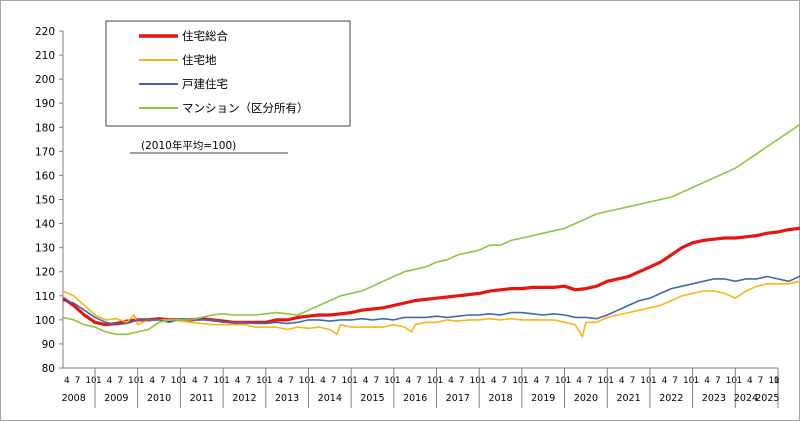  What do you see at coordinates (415, 398) in the screenshot?
I see `x-year-label: 2016` at bounding box center [415, 398].